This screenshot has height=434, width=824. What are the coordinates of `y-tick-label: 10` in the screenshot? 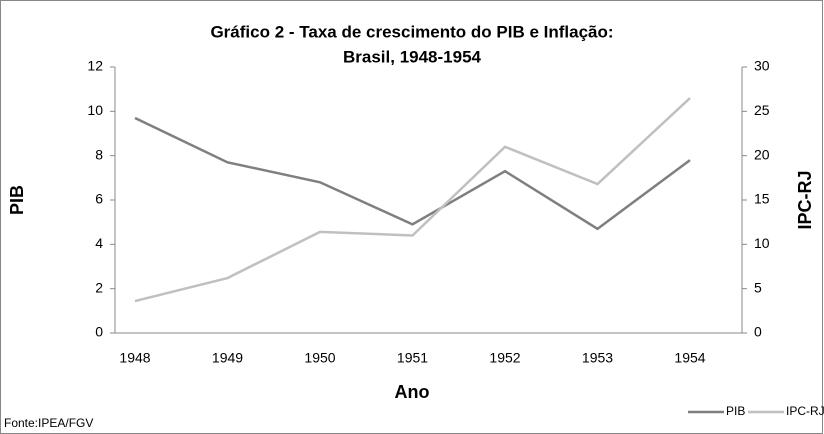 It's located at (95, 110).